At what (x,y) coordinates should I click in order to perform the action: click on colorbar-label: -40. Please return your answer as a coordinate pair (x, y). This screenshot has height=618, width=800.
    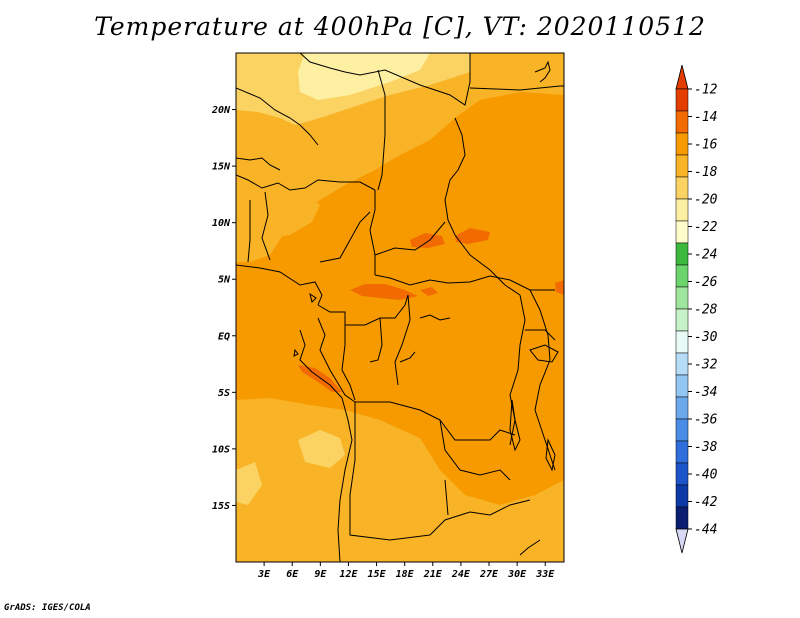
    Looking at the image, I should click on (706, 475).